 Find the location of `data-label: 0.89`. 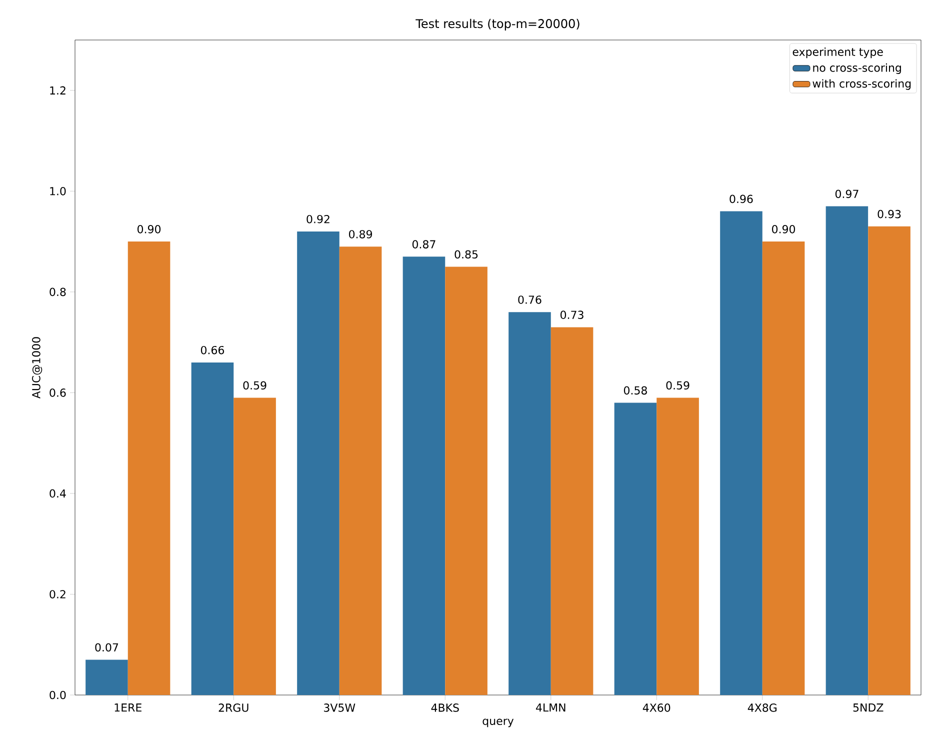

data-label: 0.89 is located at coordinates (360, 234).